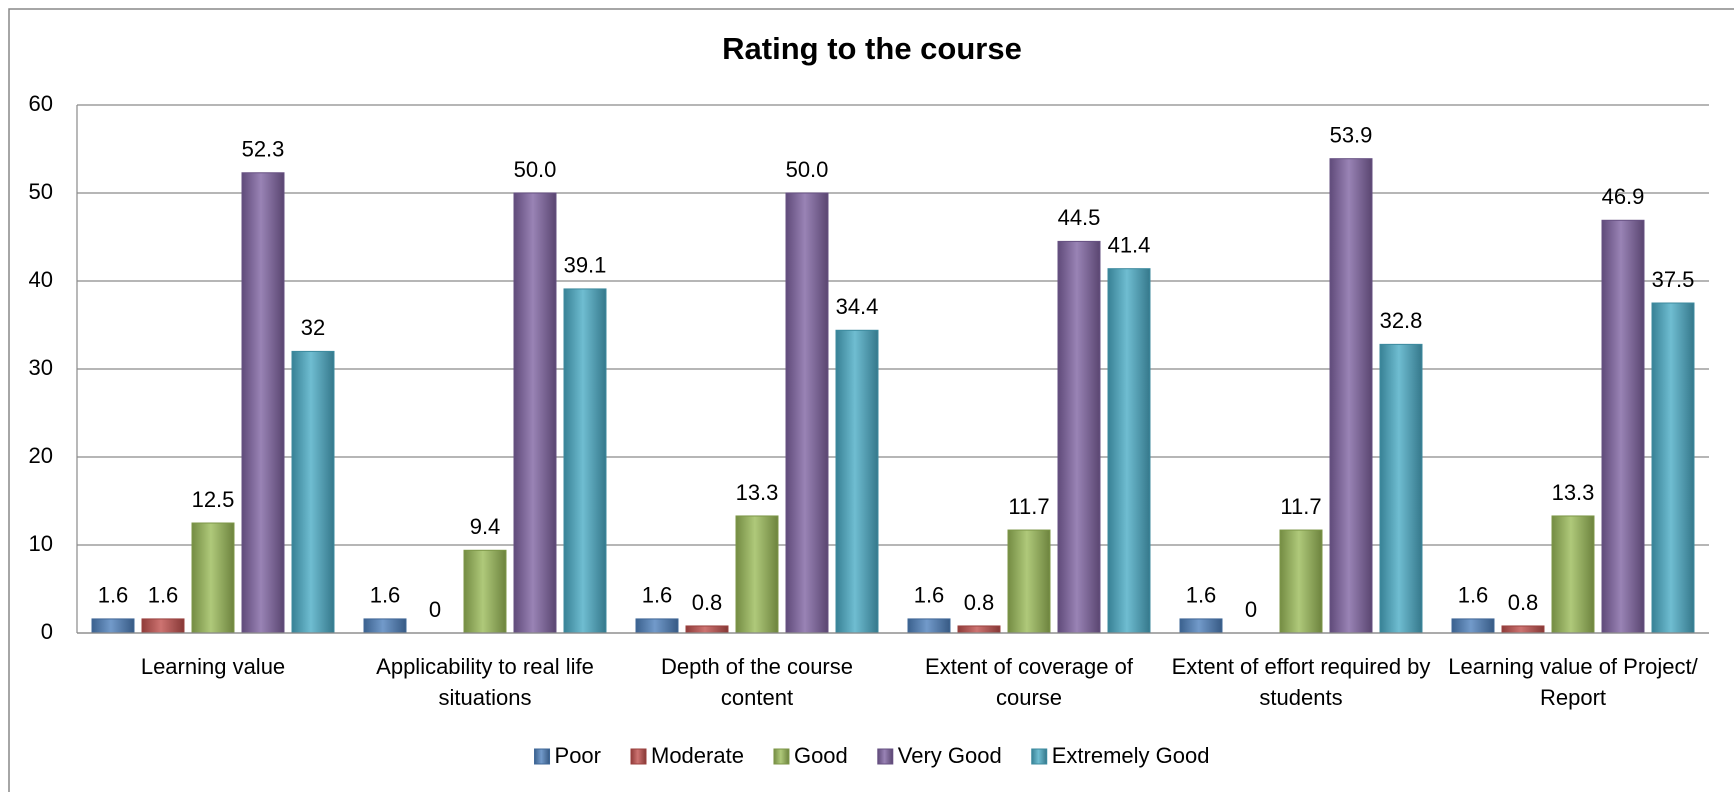 The image size is (1734, 792). I want to click on data-label: 44.5, so click(1079, 217).